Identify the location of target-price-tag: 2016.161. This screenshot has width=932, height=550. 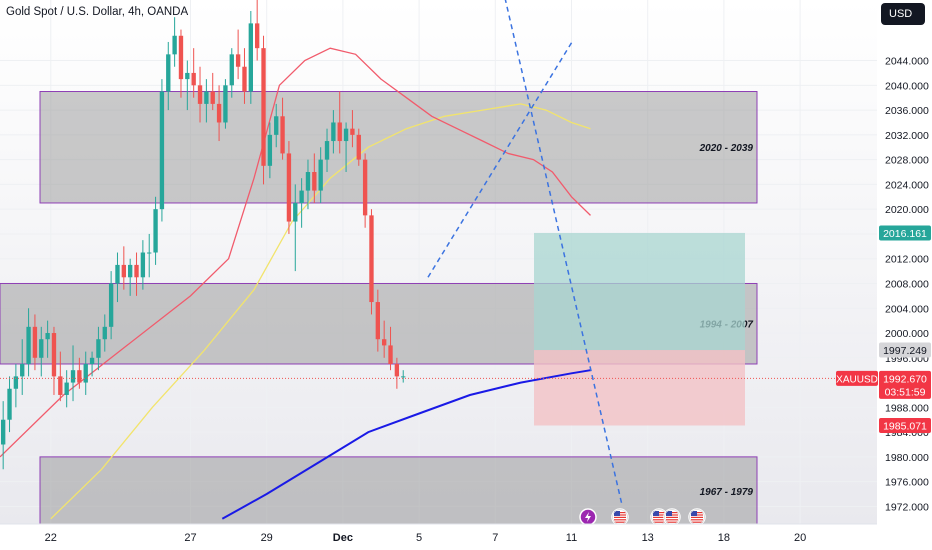
(905, 233).